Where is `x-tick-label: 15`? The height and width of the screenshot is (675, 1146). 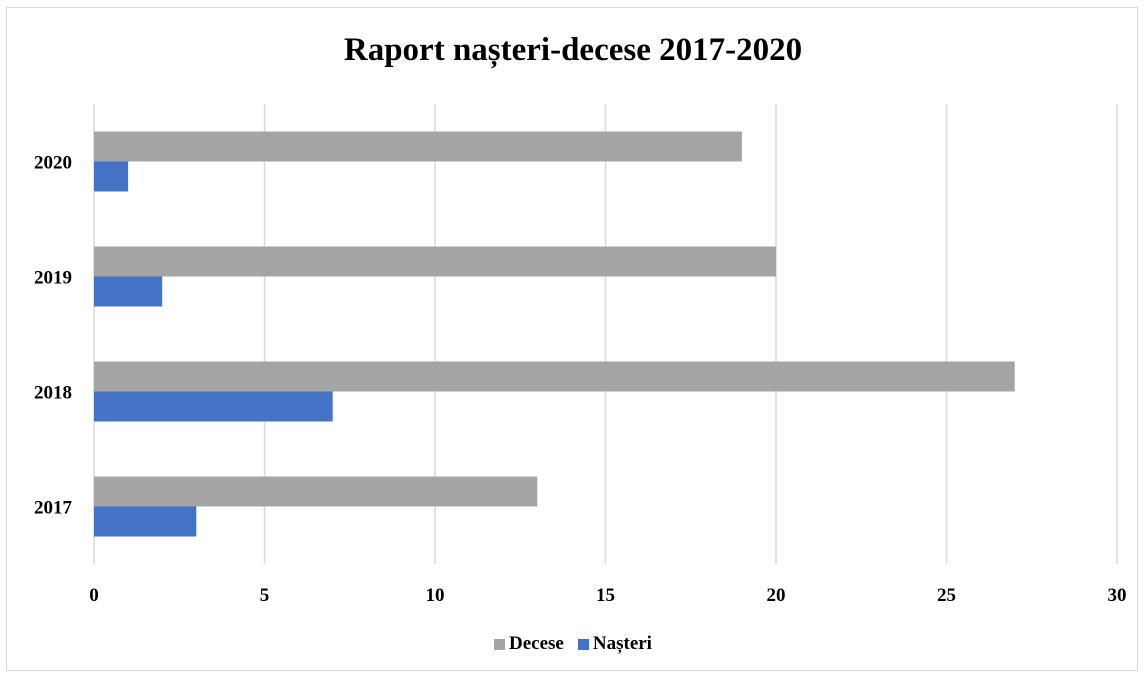 x-tick-label: 15 is located at coordinates (605, 595).